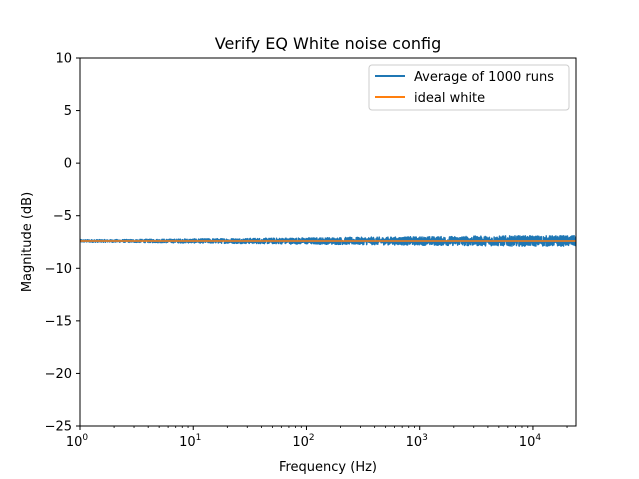 The height and width of the screenshot is (479, 639). Describe the element at coordinates (27, 242) in the screenshot. I see `y-axis-label: Magnitude (dB)` at that location.